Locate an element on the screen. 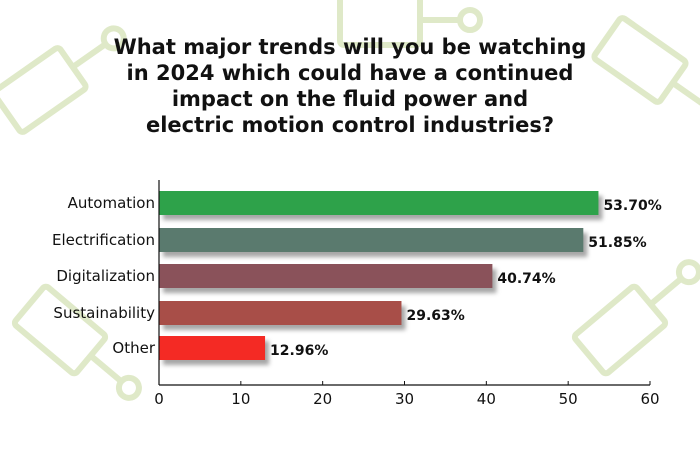 The height and width of the screenshot is (456, 700). x-tick-label: 20 is located at coordinates (322, 399).